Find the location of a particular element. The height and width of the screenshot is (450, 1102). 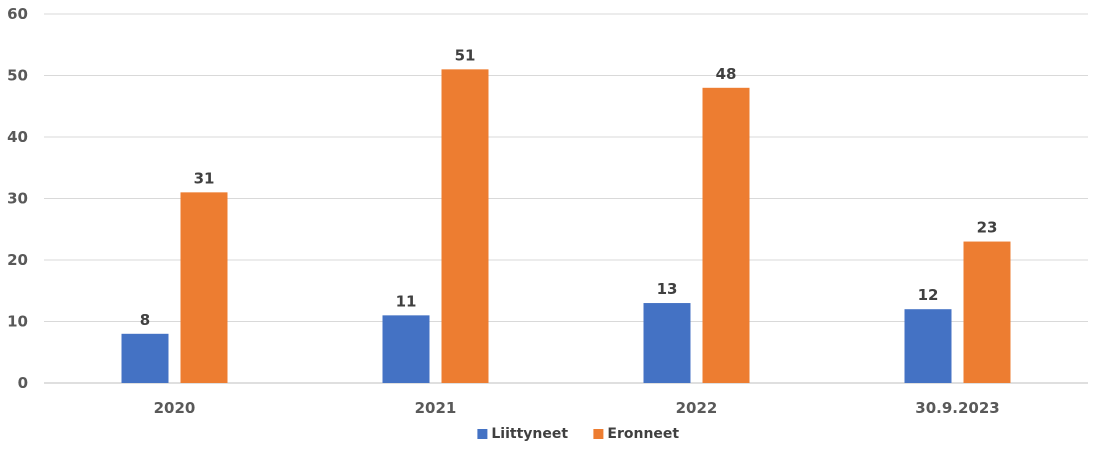

data-label: 12 is located at coordinates (928, 295).